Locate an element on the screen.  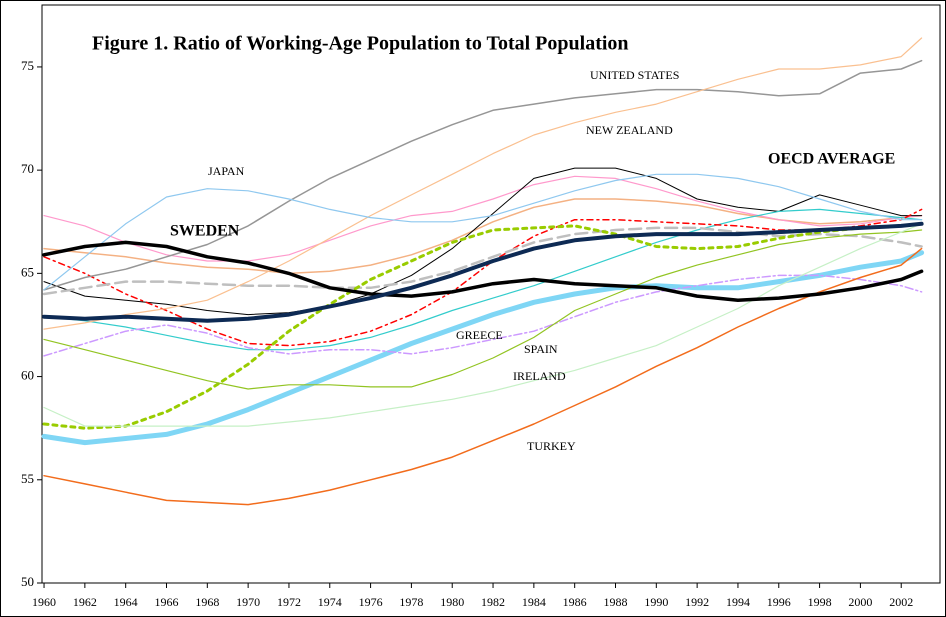
x-tick-label: 1982 is located at coordinates (493, 602).